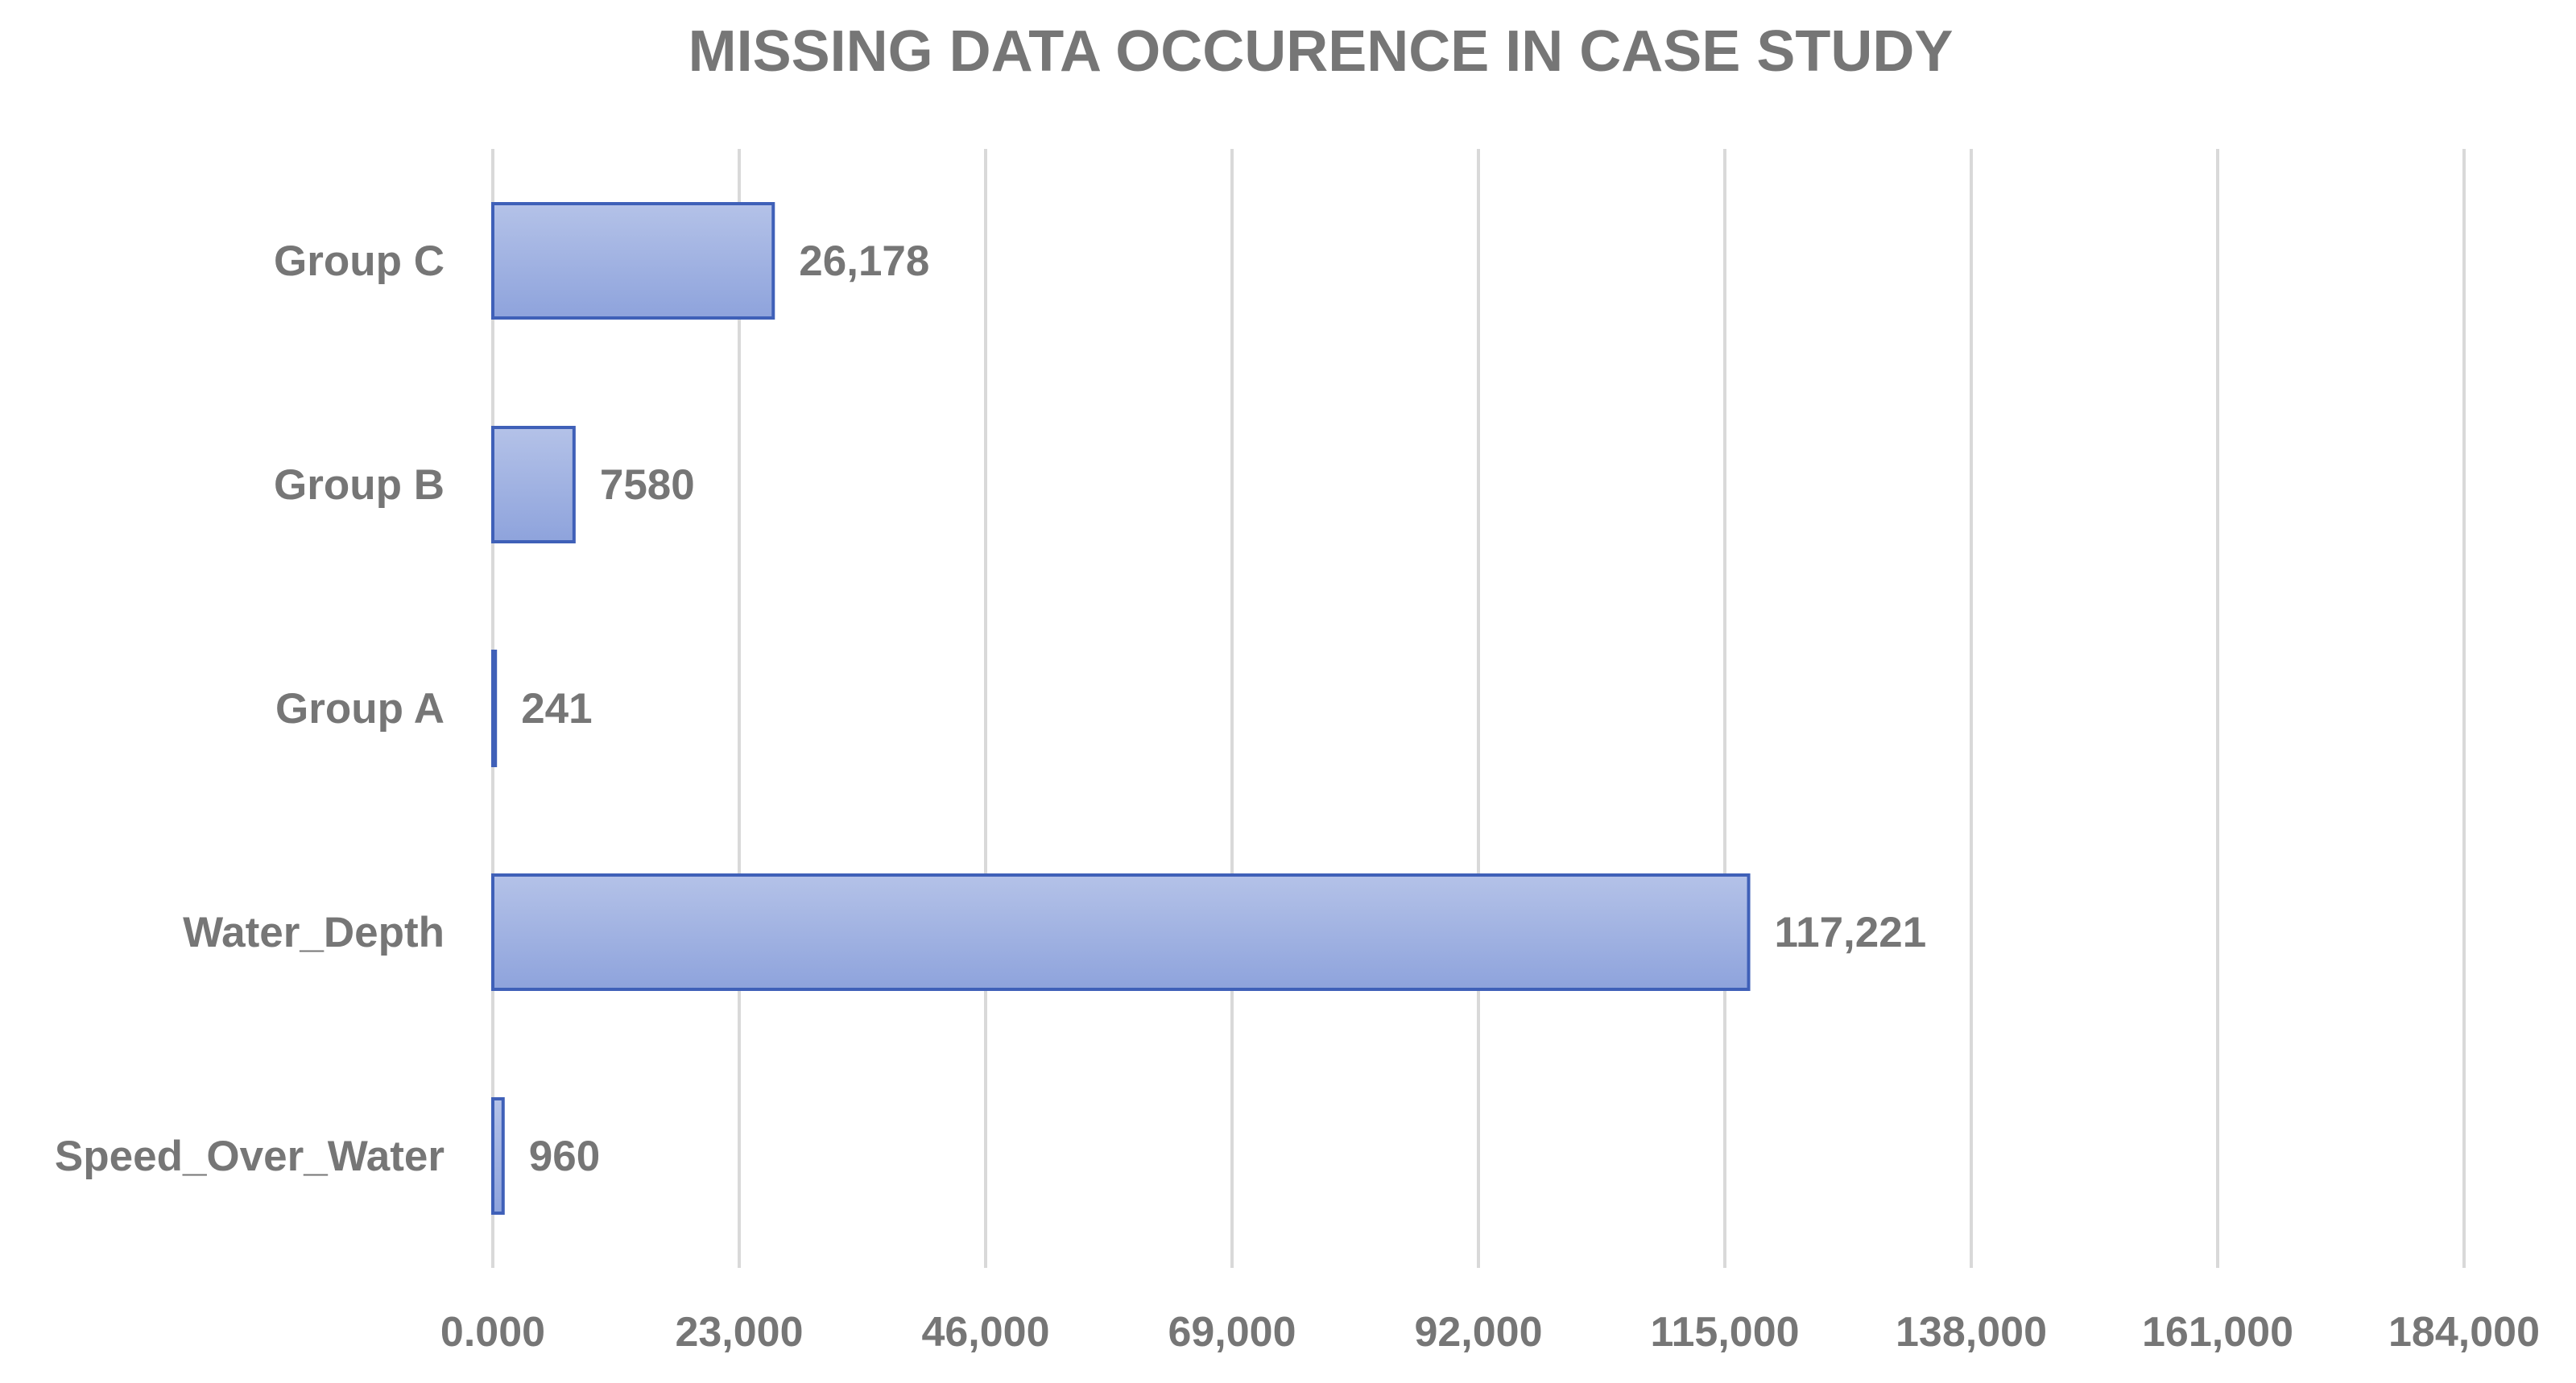  Describe the element at coordinates (648, 485) in the screenshot. I see `data-label: 7580` at that location.